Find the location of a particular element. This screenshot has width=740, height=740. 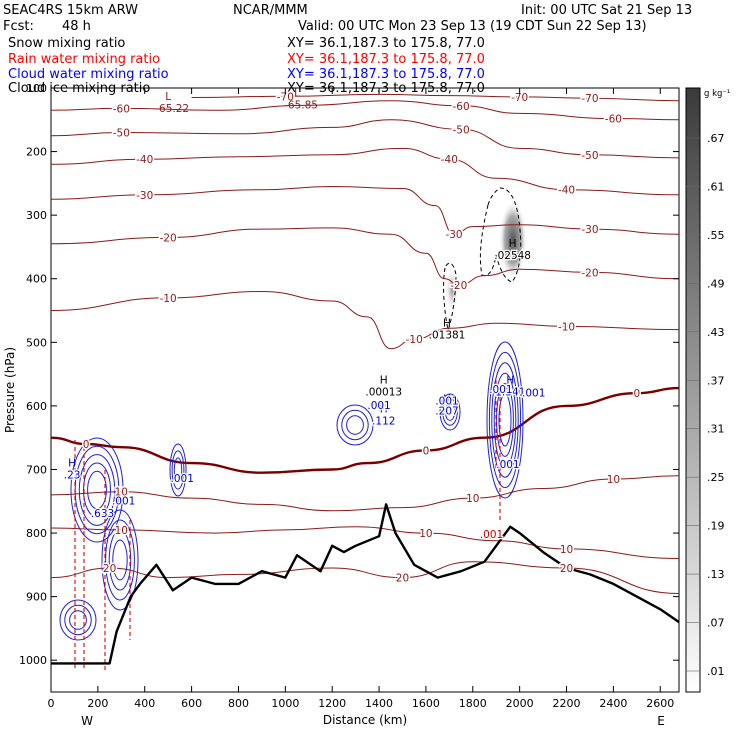

x-tick-label: 1400 is located at coordinates (379, 703).